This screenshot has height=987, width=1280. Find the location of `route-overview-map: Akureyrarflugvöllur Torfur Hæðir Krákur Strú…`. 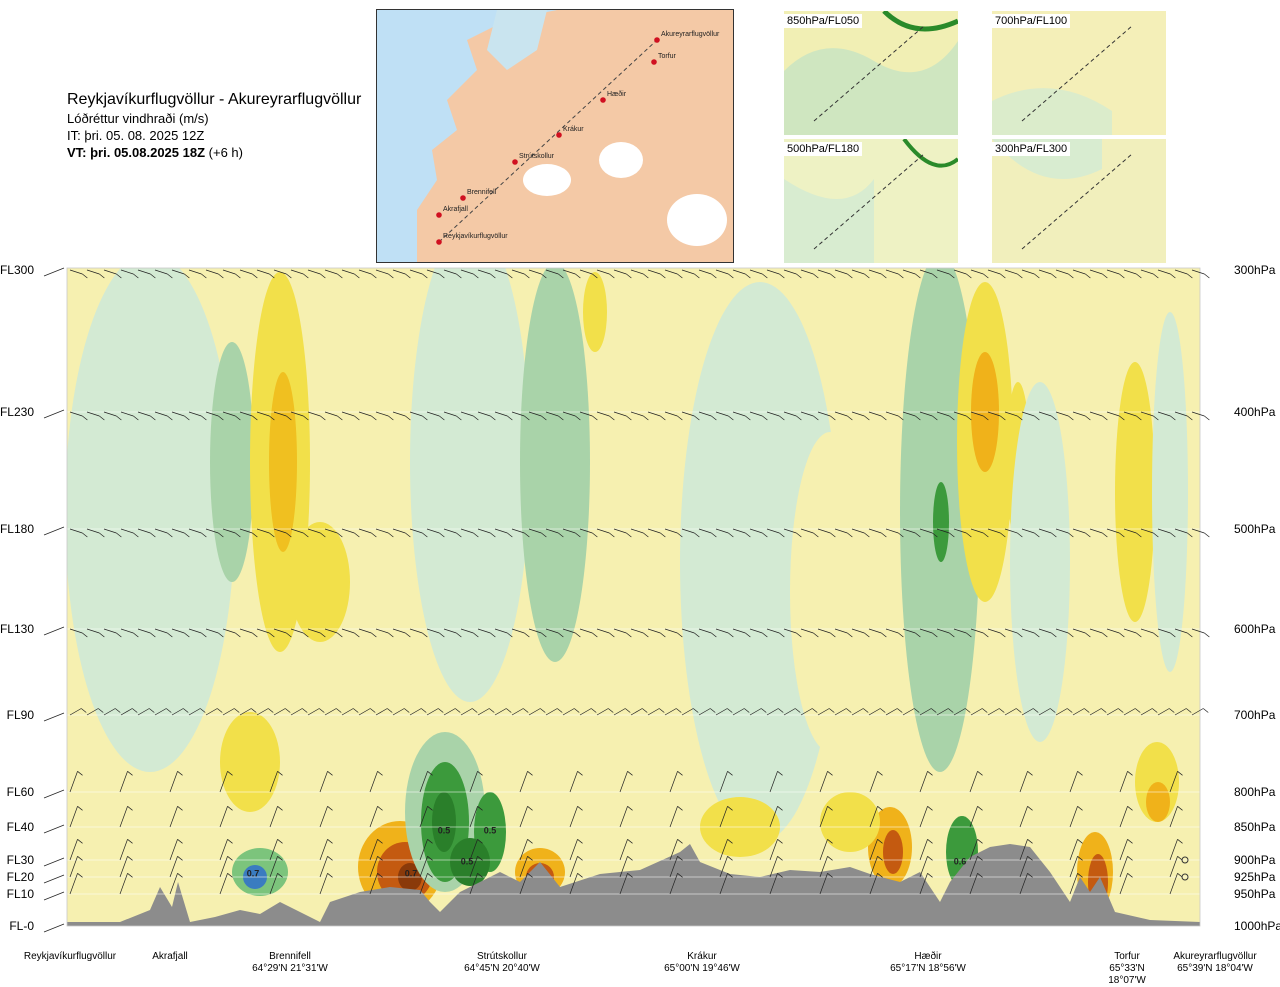

route-overview-map: Akureyrarflugvöllur Torfur Hæðir Krákur Strú… is located at coordinates (555, 136).